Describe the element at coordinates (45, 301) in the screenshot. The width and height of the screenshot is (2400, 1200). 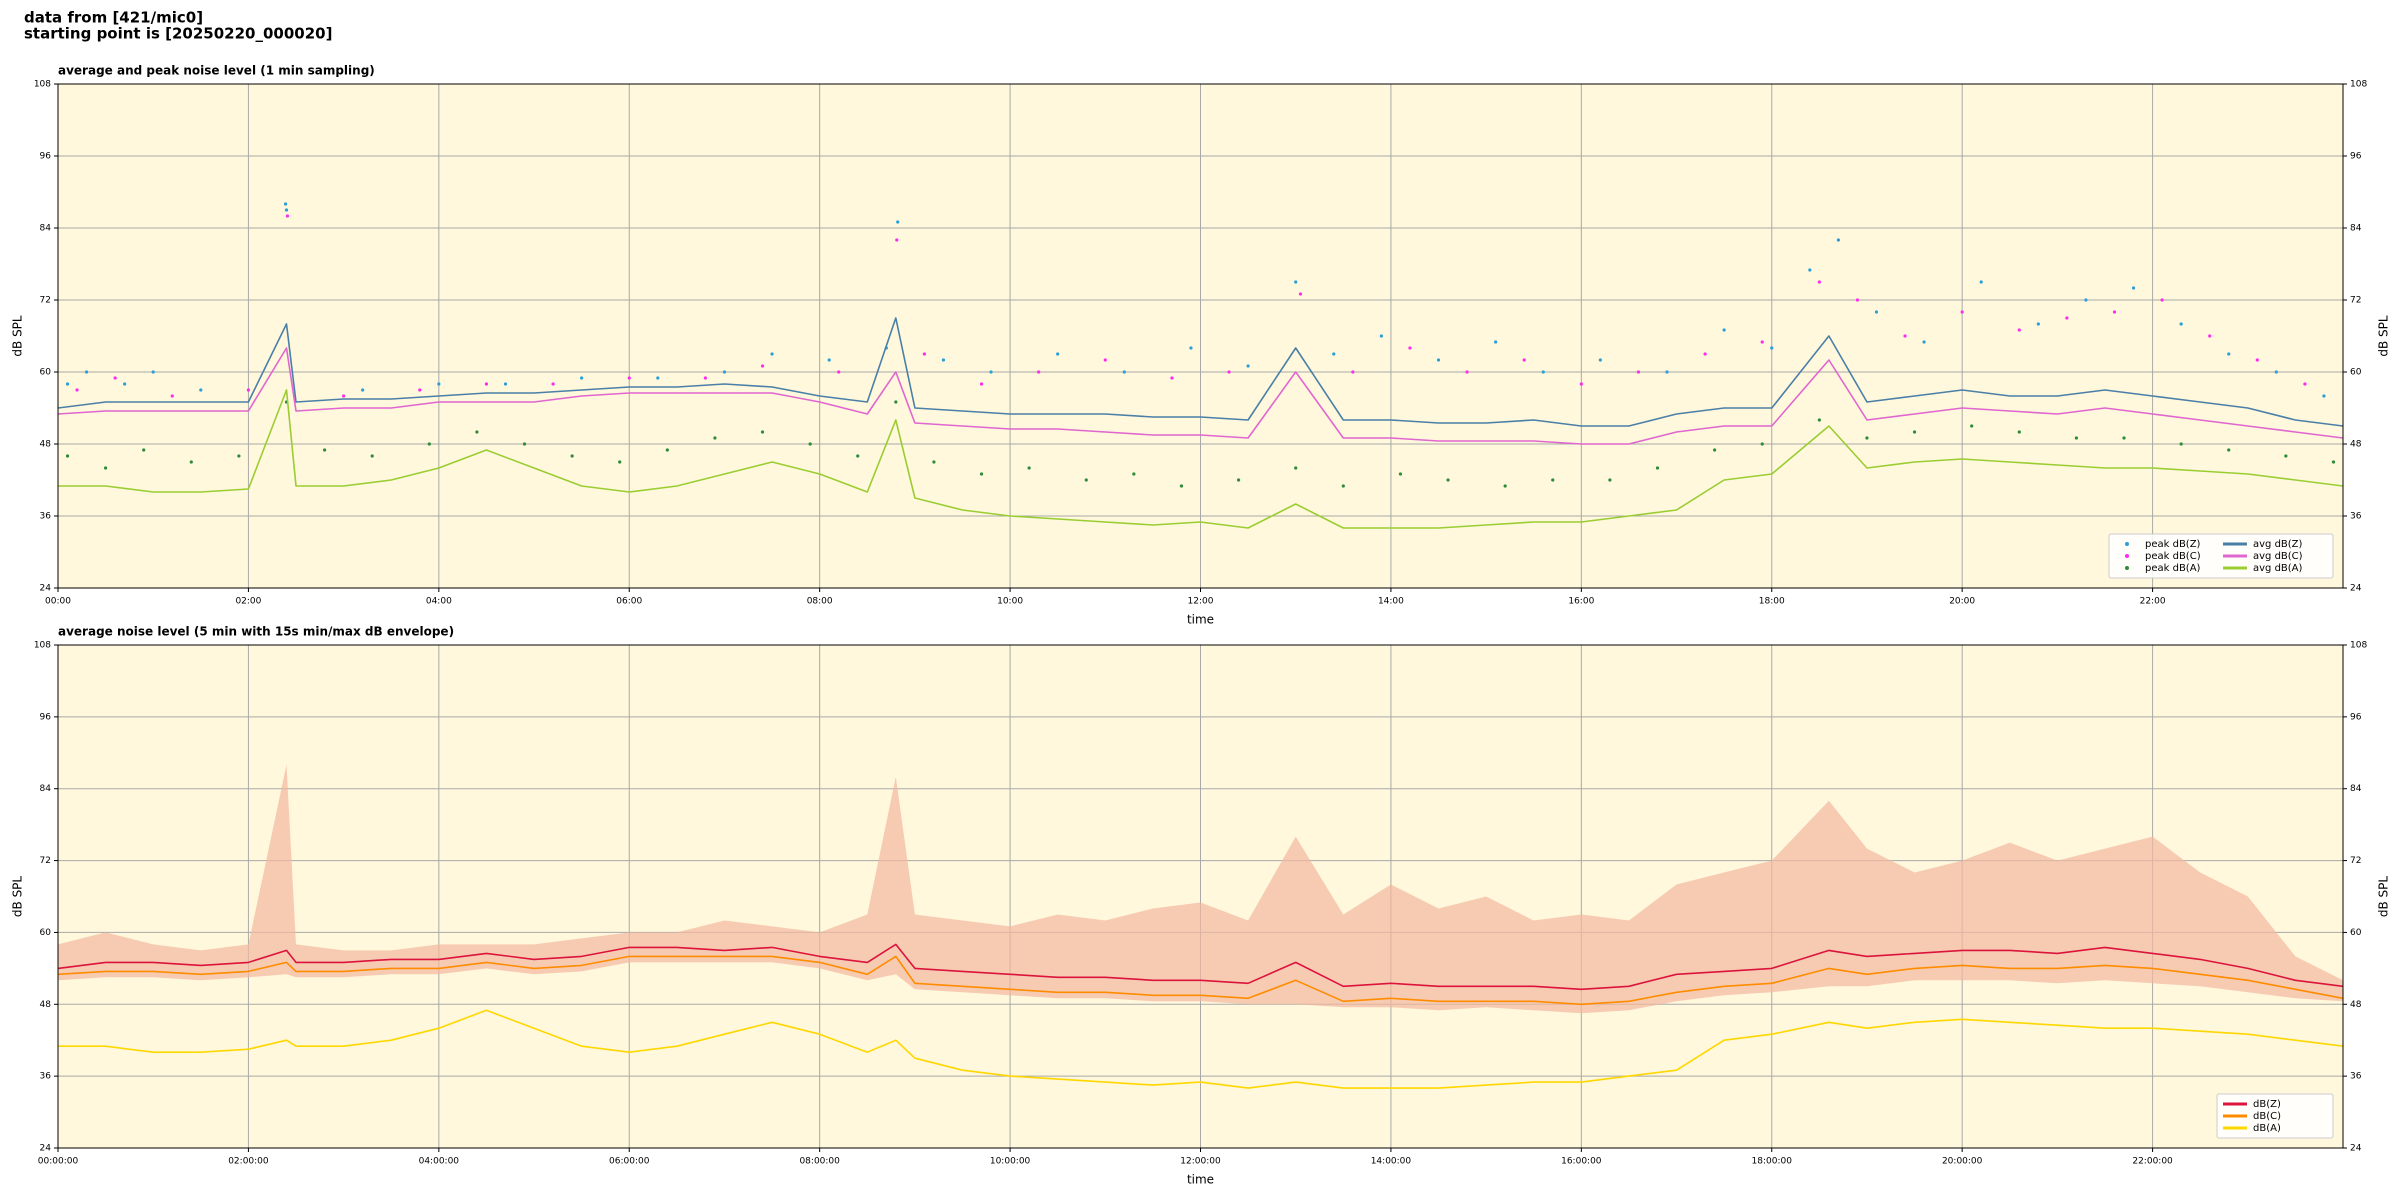
I see `y-tick-label: 72` at that location.